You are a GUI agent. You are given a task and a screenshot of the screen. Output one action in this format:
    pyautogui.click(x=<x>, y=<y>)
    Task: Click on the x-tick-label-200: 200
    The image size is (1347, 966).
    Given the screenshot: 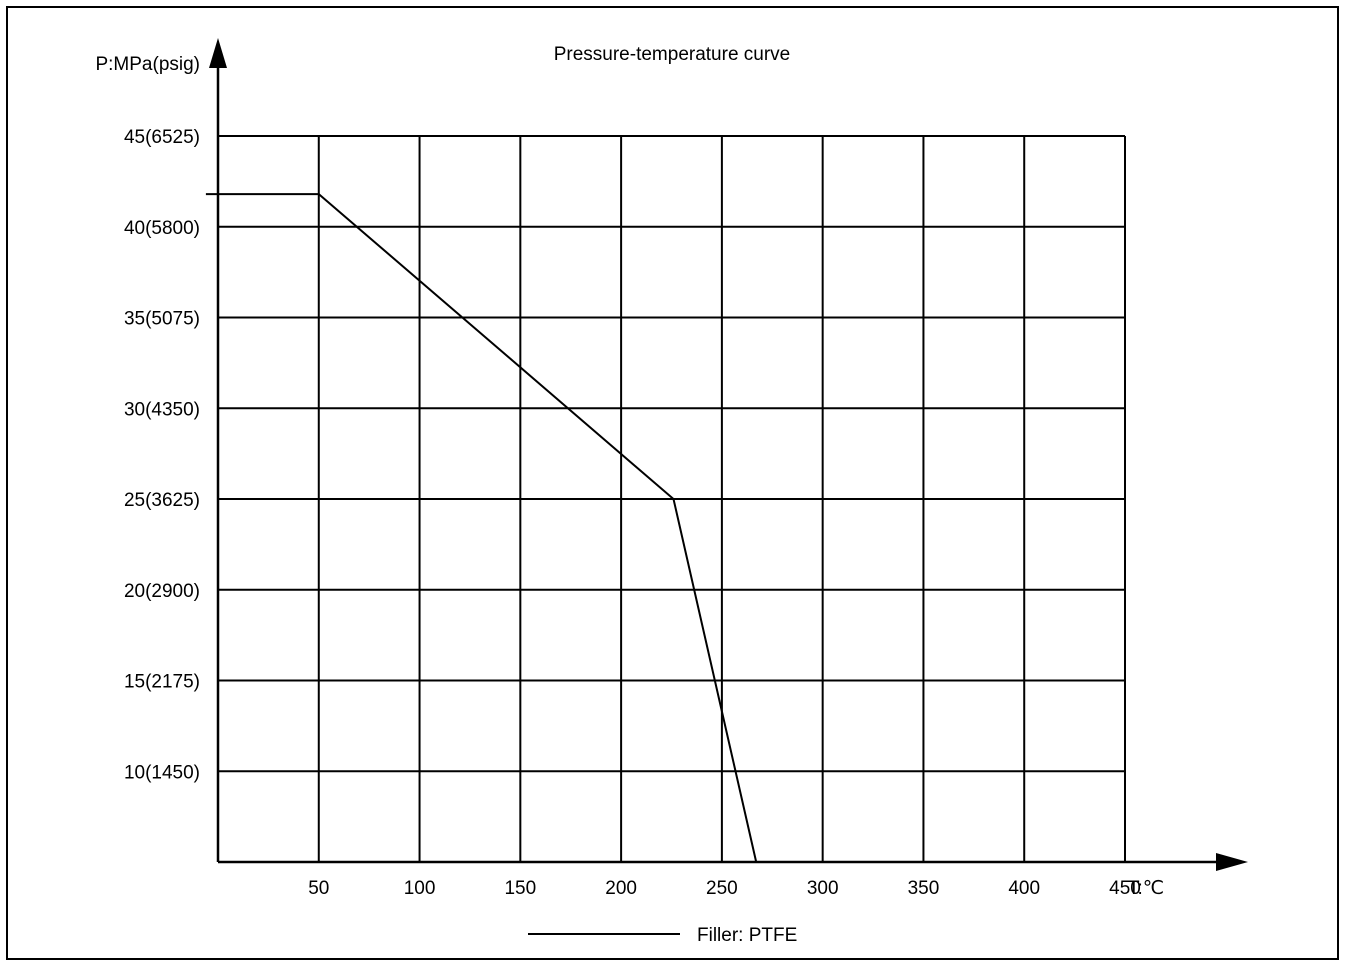 What is the action you would take?
    pyautogui.click(x=621, y=888)
    